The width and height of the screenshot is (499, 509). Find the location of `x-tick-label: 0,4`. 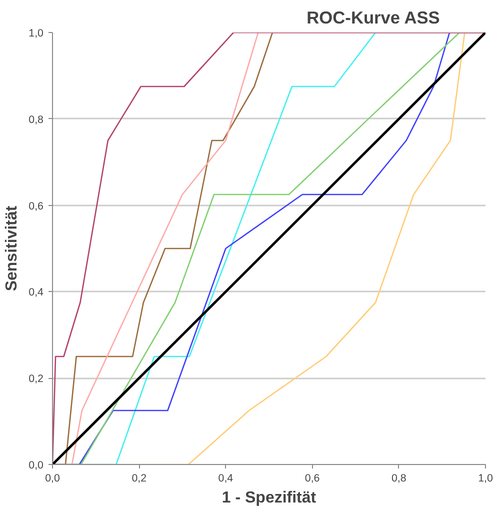

x-tick-label: 0,4 is located at coordinates (226, 478).